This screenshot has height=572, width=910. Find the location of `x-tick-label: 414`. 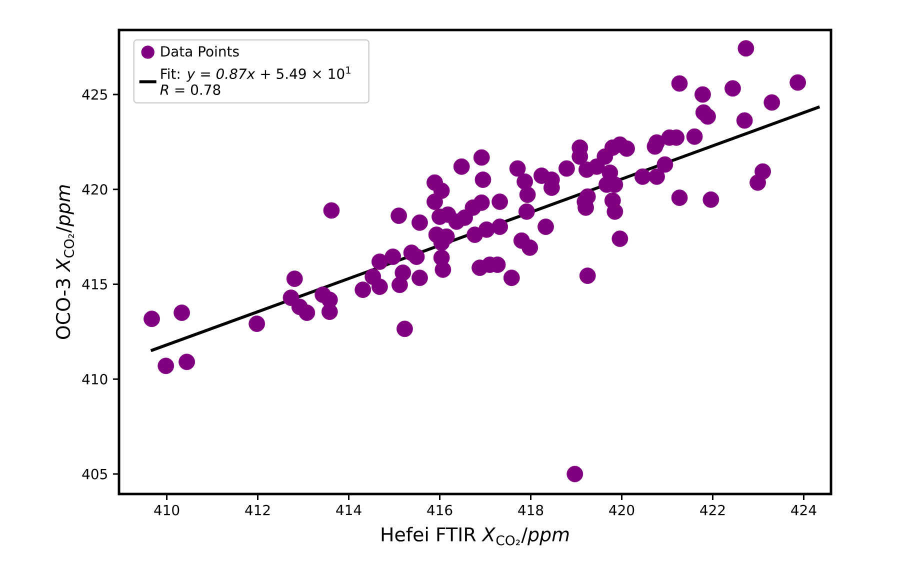

x-tick-label: 414 is located at coordinates (349, 509).